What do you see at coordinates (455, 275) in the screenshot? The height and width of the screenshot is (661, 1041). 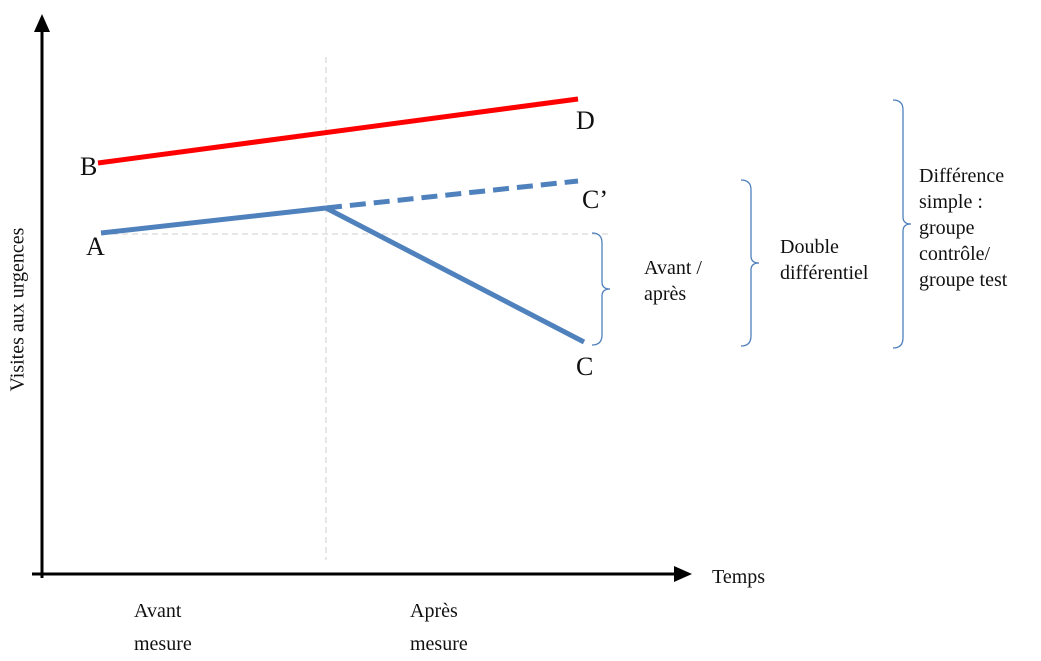 I see `test-group-line-after` at bounding box center [455, 275].